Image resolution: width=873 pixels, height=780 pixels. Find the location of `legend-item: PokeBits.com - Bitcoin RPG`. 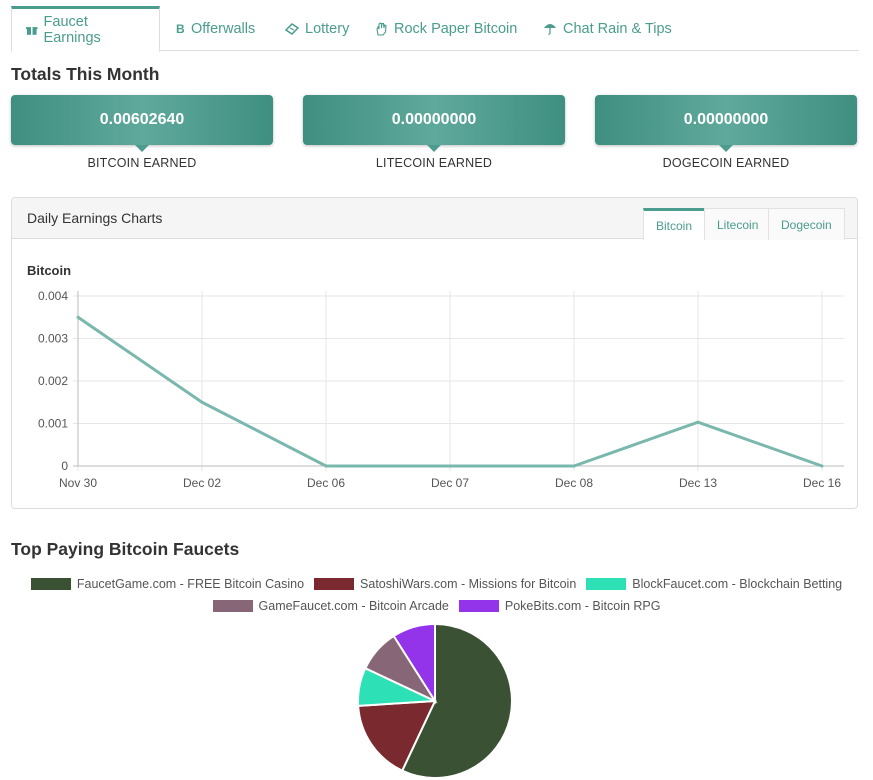

legend-item: PokeBits.com - Bitcoin RPG is located at coordinates (559, 606).